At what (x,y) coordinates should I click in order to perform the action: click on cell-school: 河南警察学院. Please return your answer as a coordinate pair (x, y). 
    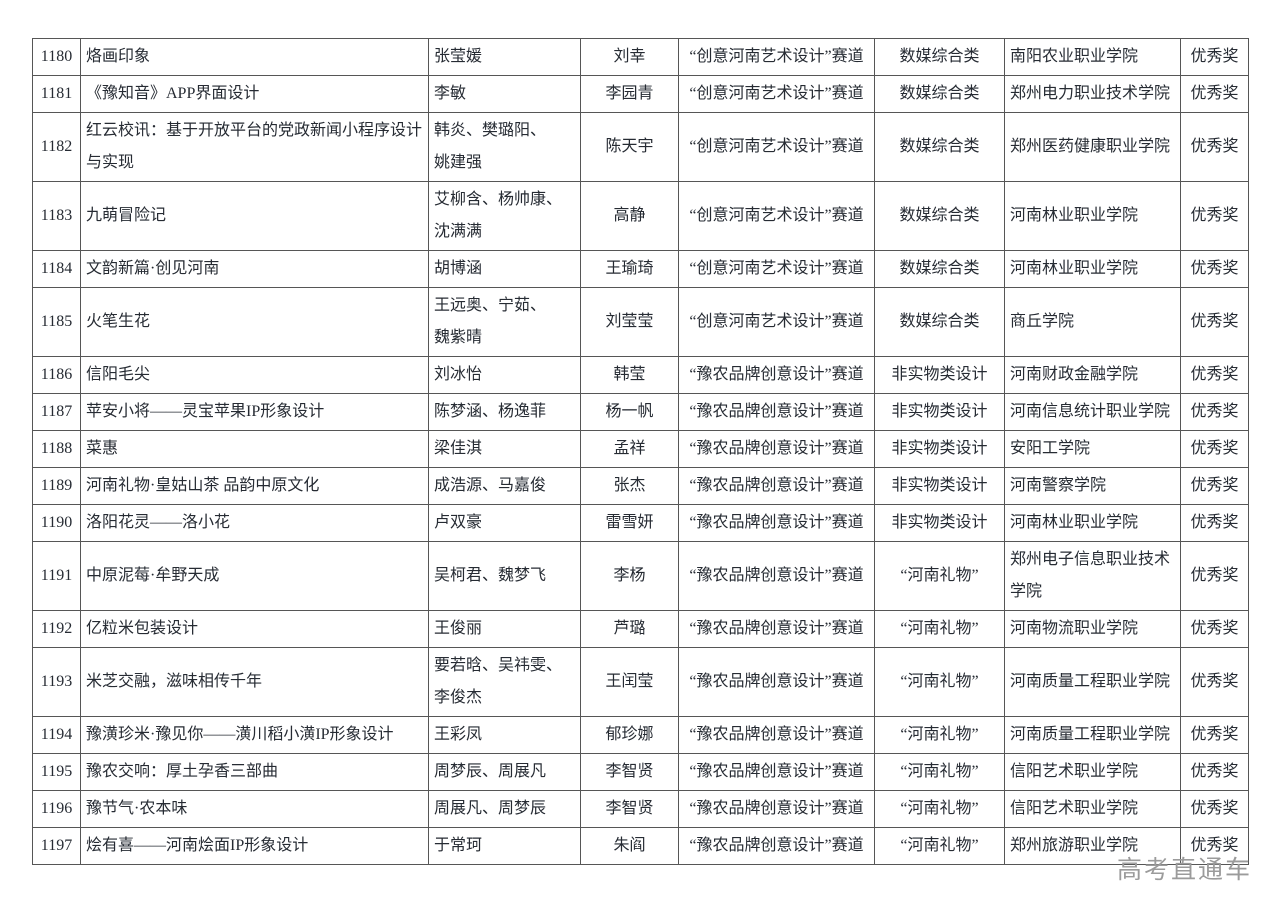
    Looking at the image, I should click on (1092, 486).